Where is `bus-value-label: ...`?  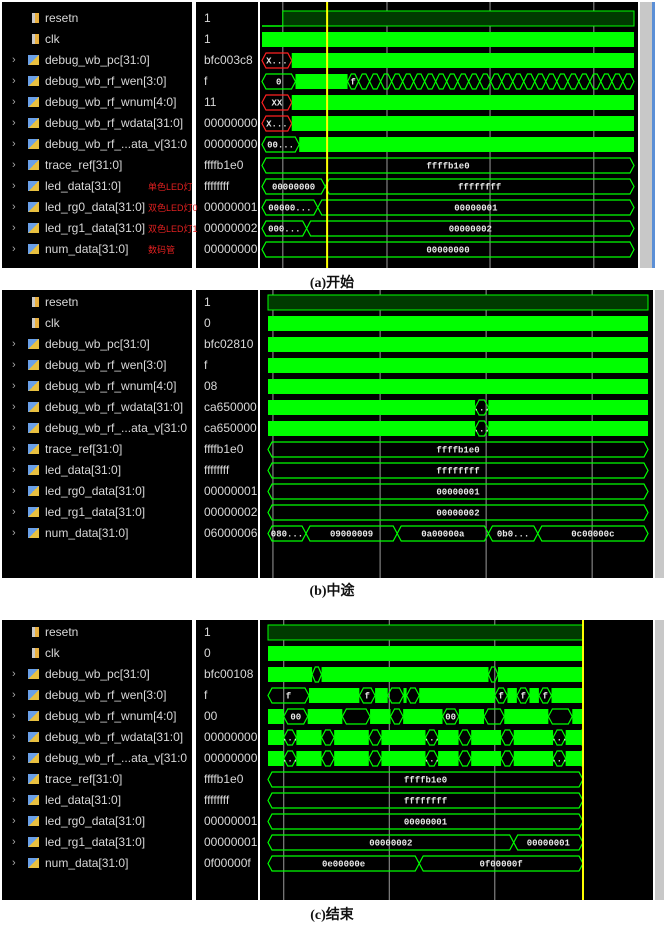 bus-value-label: ... is located at coordinates (482, 430).